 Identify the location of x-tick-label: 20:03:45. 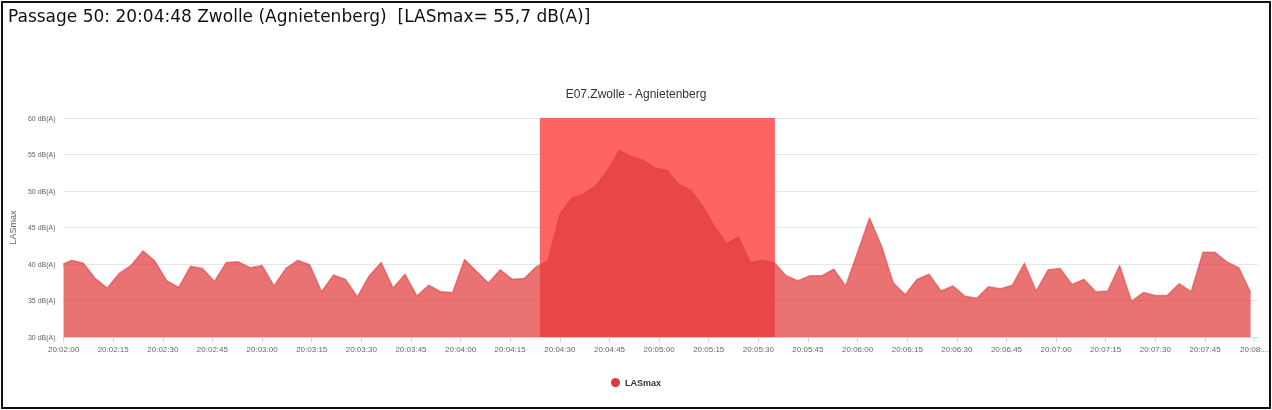
(411, 349).